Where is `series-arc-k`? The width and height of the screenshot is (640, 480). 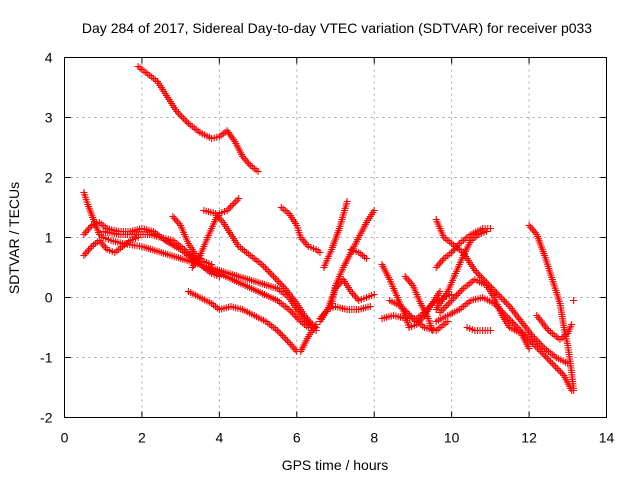 series-arc-k is located at coordinates (358, 254).